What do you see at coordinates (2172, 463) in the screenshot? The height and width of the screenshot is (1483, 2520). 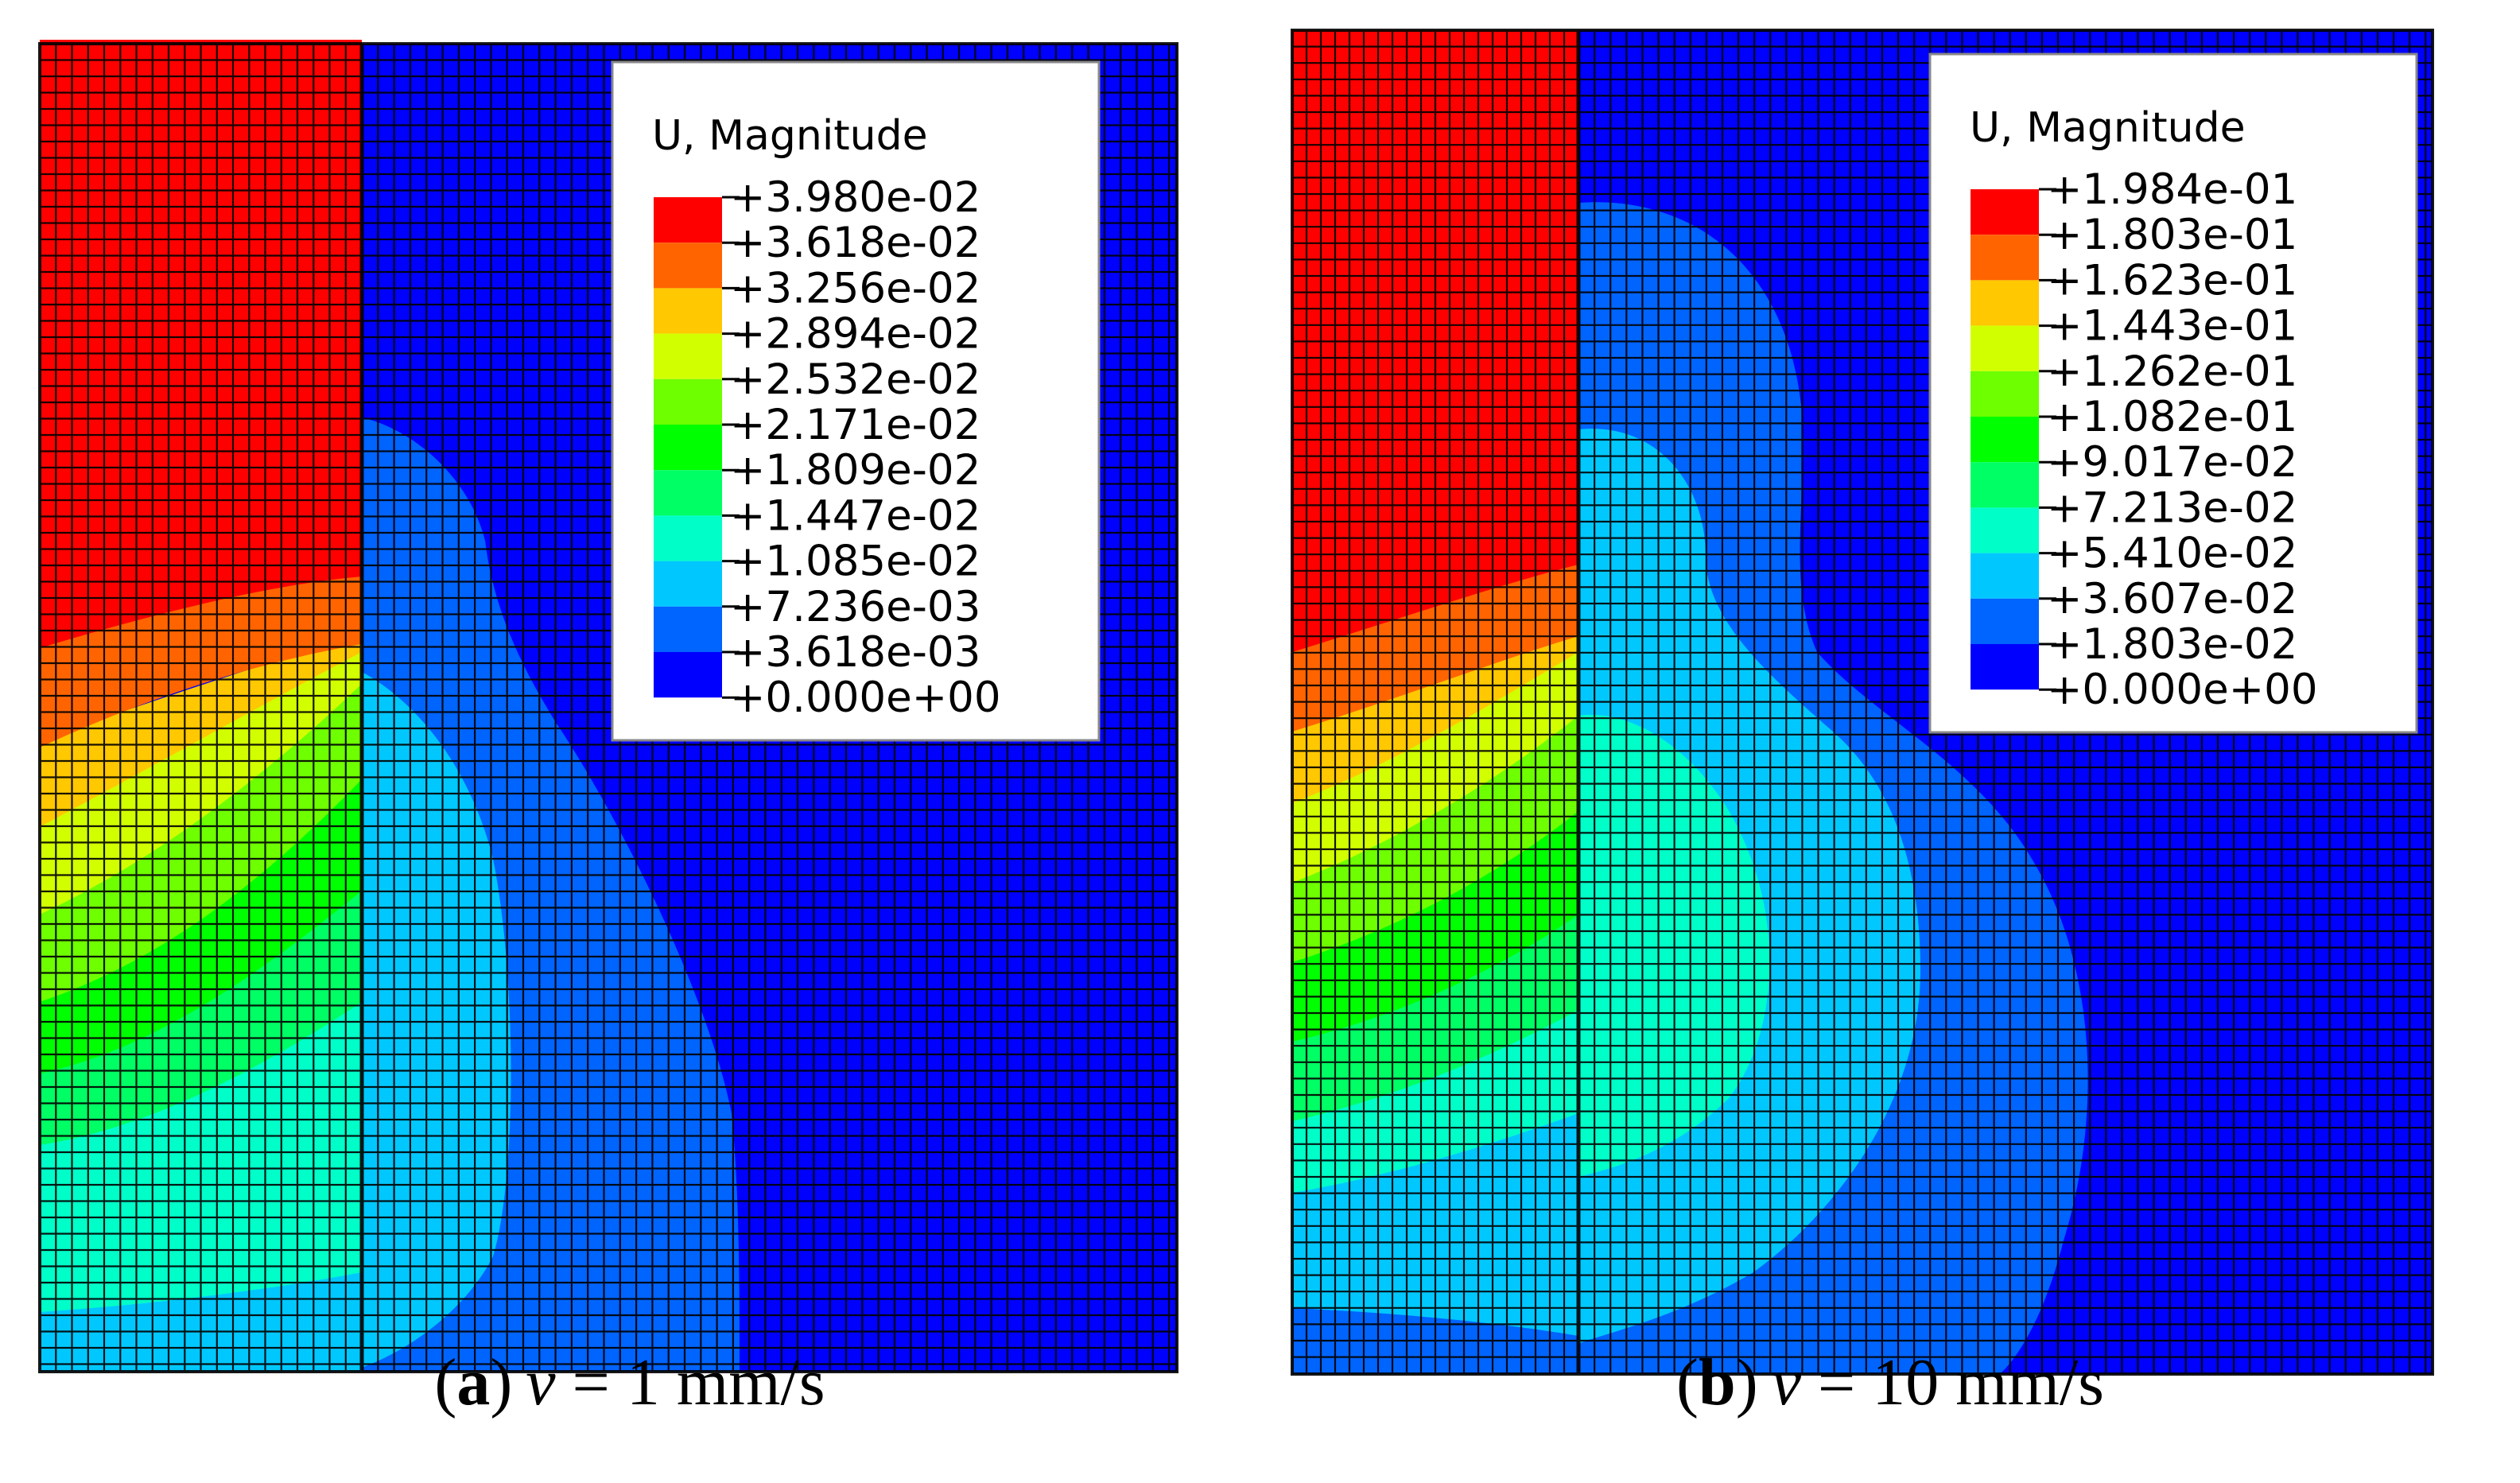 I see `legend-value: +9.017e-02` at bounding box center [2172, 463].